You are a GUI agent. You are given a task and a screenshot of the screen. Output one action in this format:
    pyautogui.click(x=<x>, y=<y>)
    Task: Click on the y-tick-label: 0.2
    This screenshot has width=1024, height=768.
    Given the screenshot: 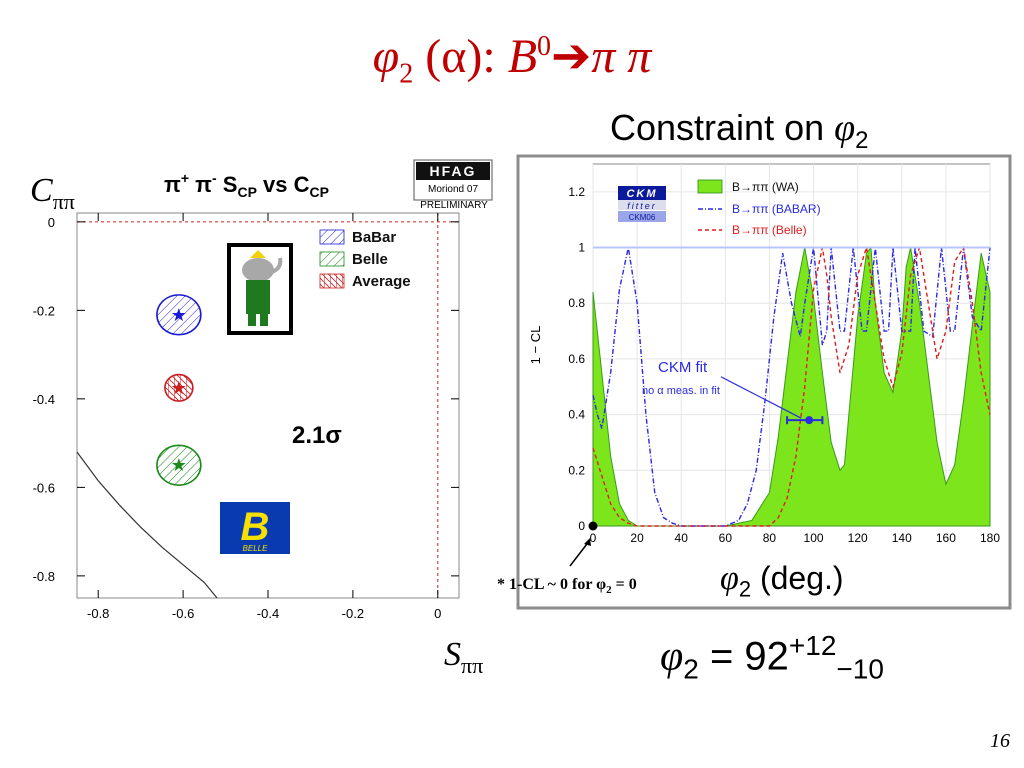 What is the action you would take?
    pyautogui.click(x=576, y=470)
    